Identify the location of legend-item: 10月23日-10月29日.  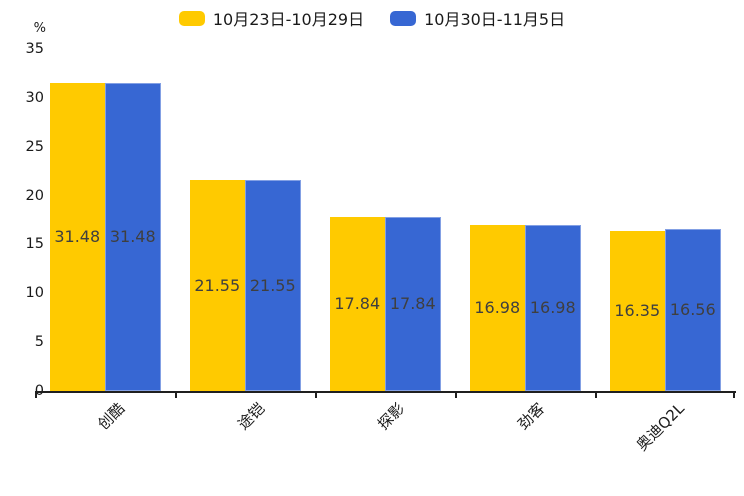
(271, 18).